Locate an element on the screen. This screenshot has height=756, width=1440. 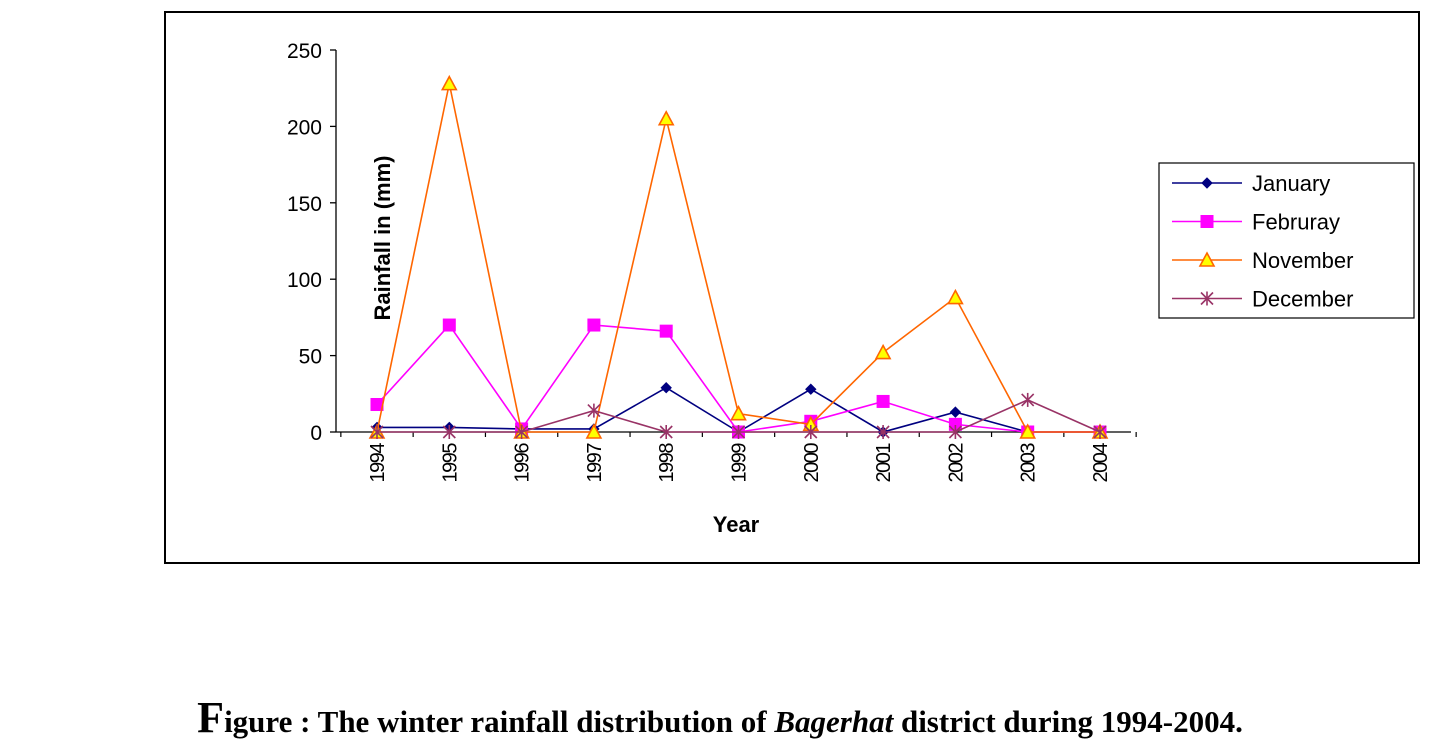
x-tick-label: 1997 is located at coordinates (595, 463).